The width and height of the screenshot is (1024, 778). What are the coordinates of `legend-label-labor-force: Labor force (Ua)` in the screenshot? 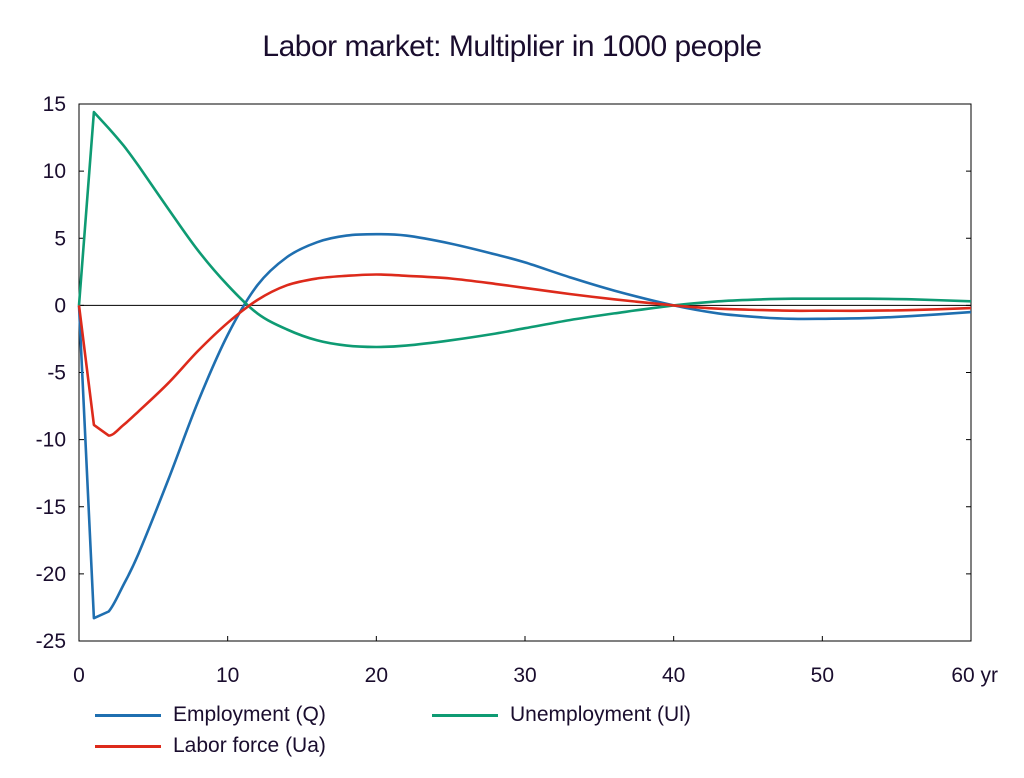 It's located at (249, 745).